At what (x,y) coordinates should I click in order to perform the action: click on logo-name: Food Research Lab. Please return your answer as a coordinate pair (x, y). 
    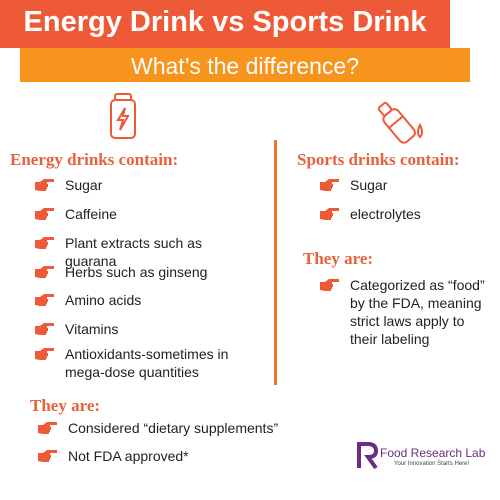
    Looking at the image, I should click on (433, 453).